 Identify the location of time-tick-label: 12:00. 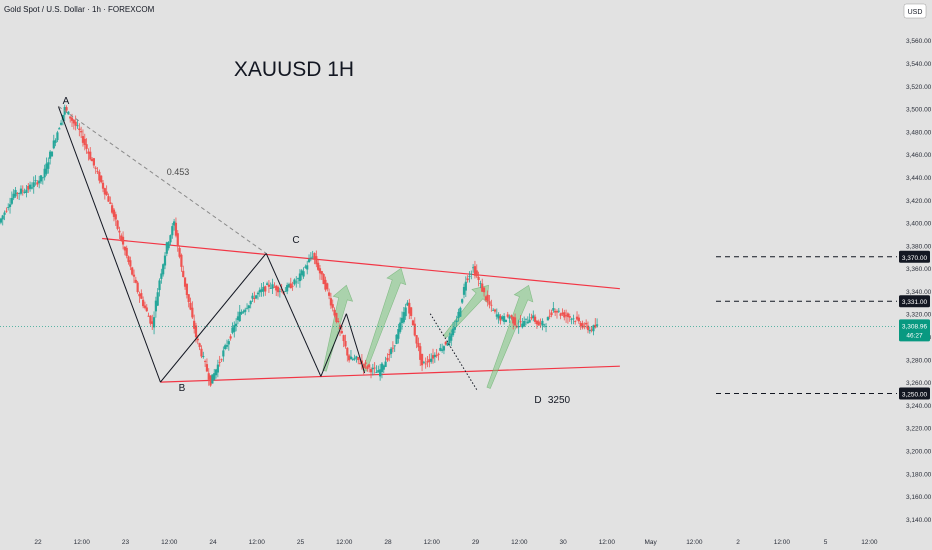
(782, 542).